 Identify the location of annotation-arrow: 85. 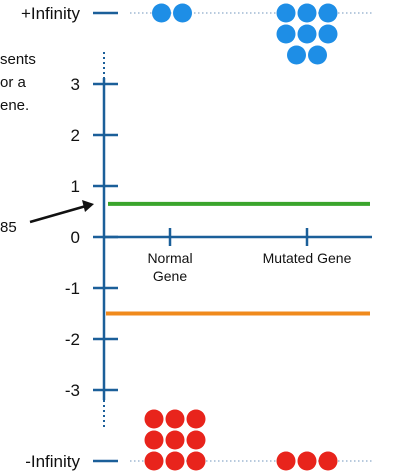
(47, 218).